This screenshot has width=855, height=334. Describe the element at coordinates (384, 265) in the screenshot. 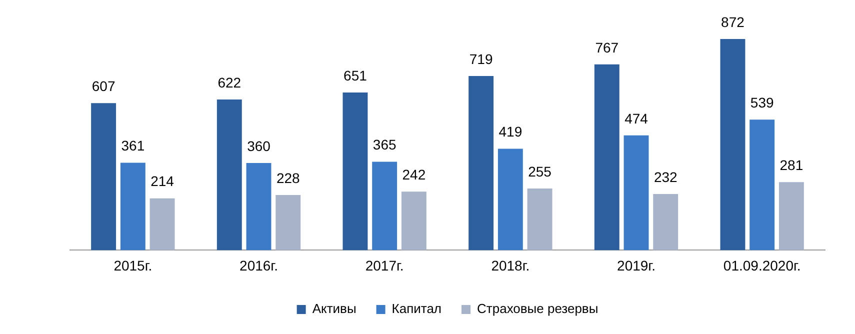

I see `x-tick-label: 2017г.` at that location.